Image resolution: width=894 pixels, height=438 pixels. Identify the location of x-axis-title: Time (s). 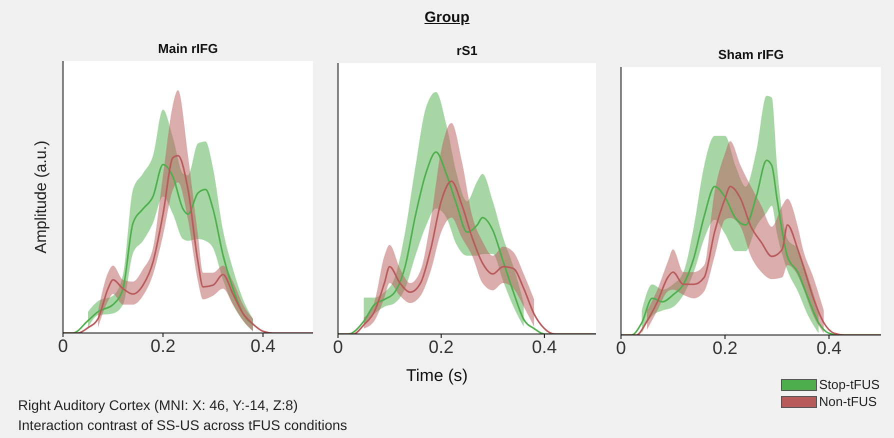
(437, 376).